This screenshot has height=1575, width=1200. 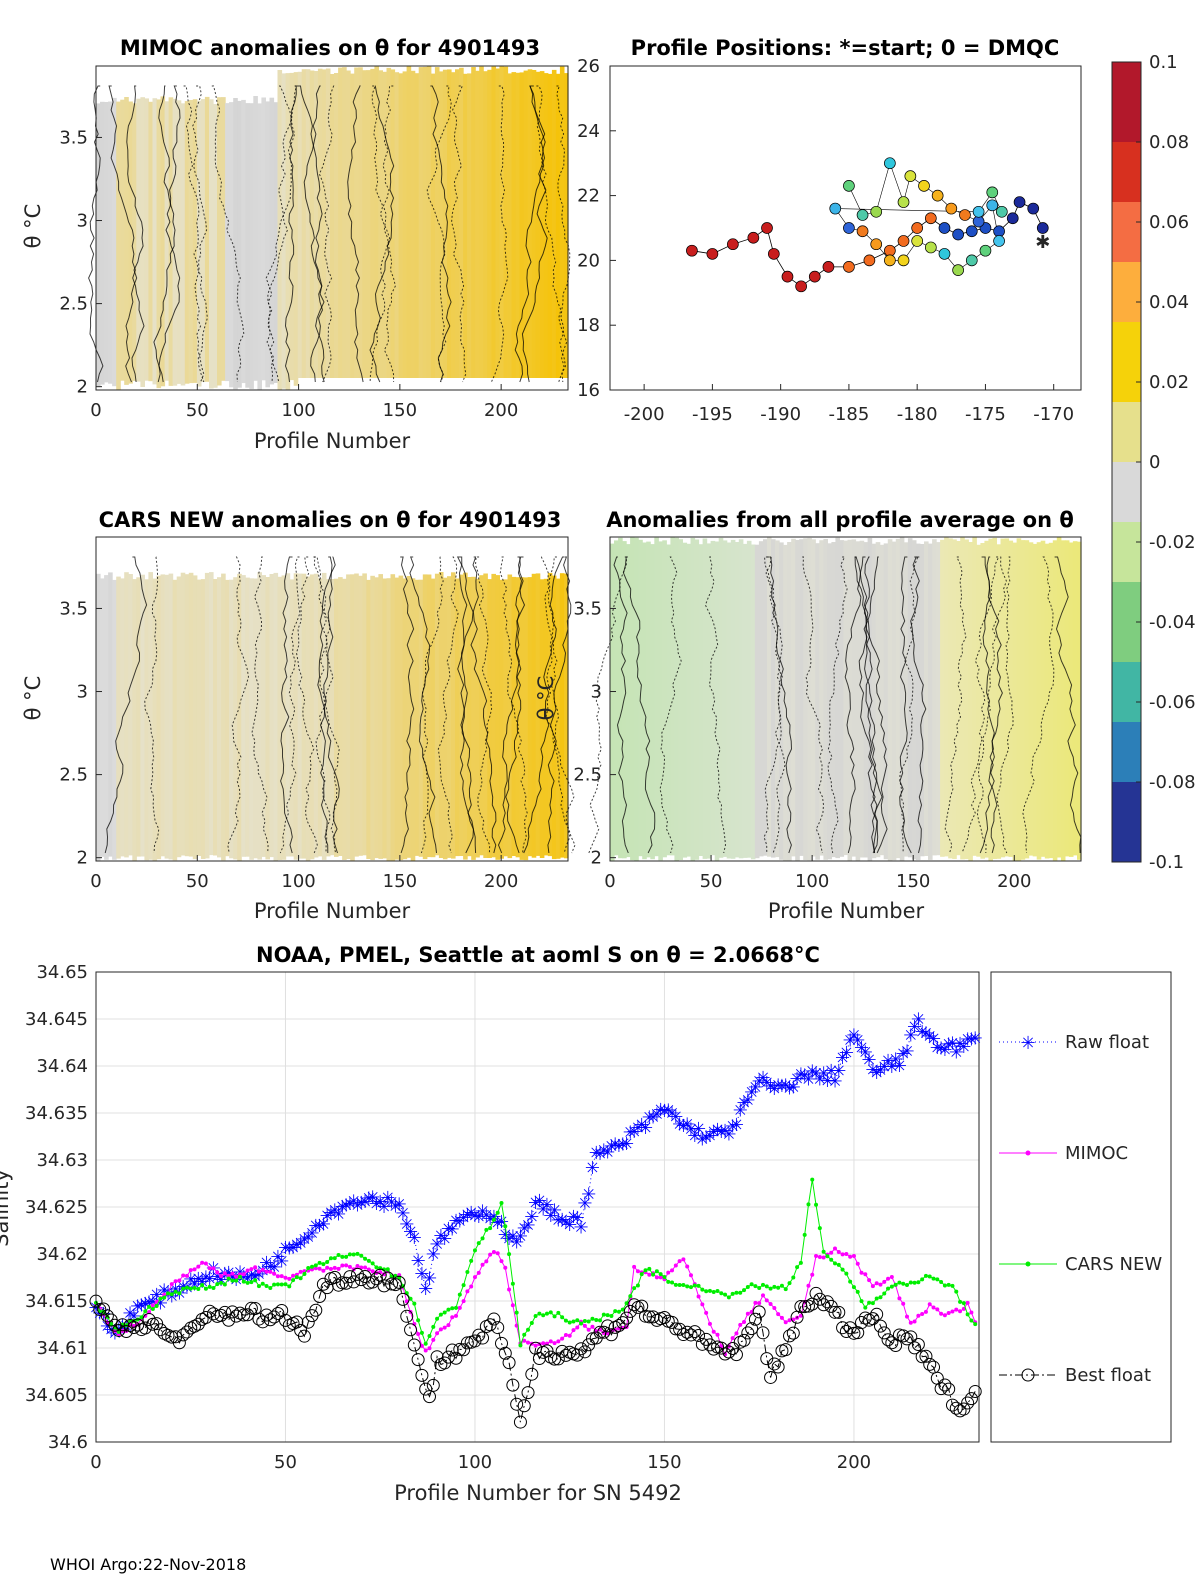 What do you see at coordinates (587, 775) in the screenshot?
I see `y-tick-label: 2.5` at bounding box center [587, 775].